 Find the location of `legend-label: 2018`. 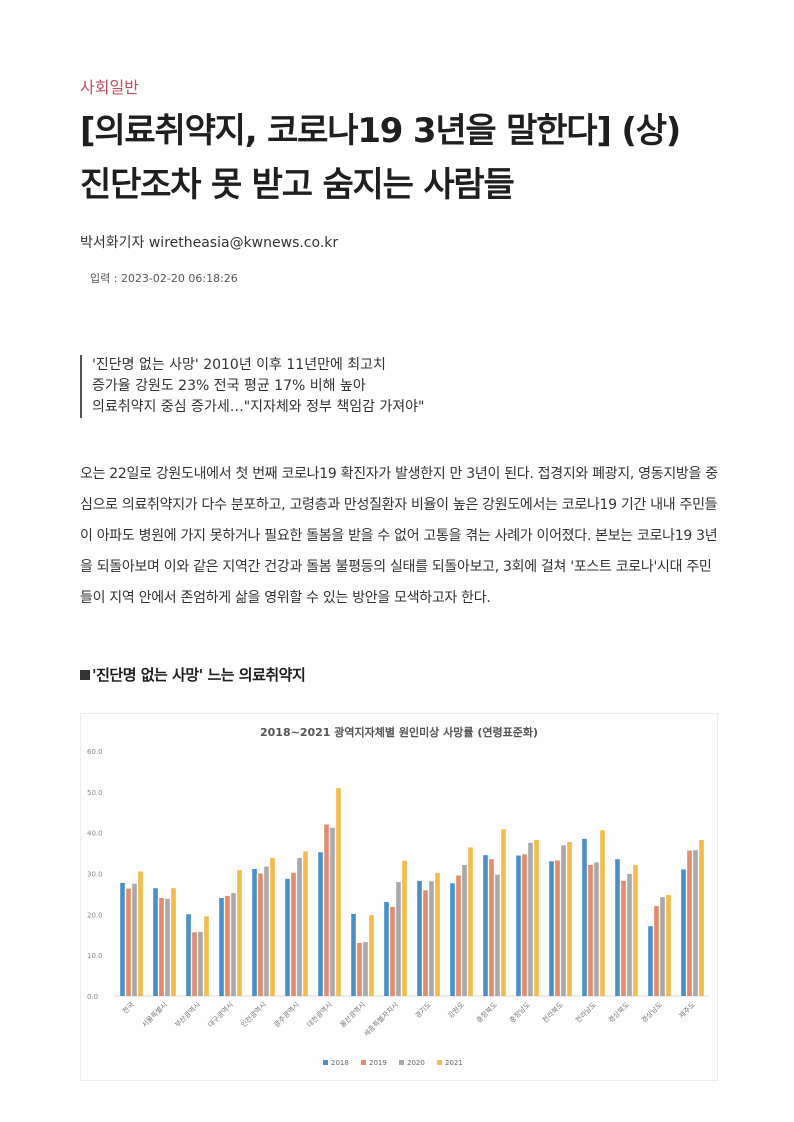

legend-label: 2018 is located at coordinates (340, 1063).